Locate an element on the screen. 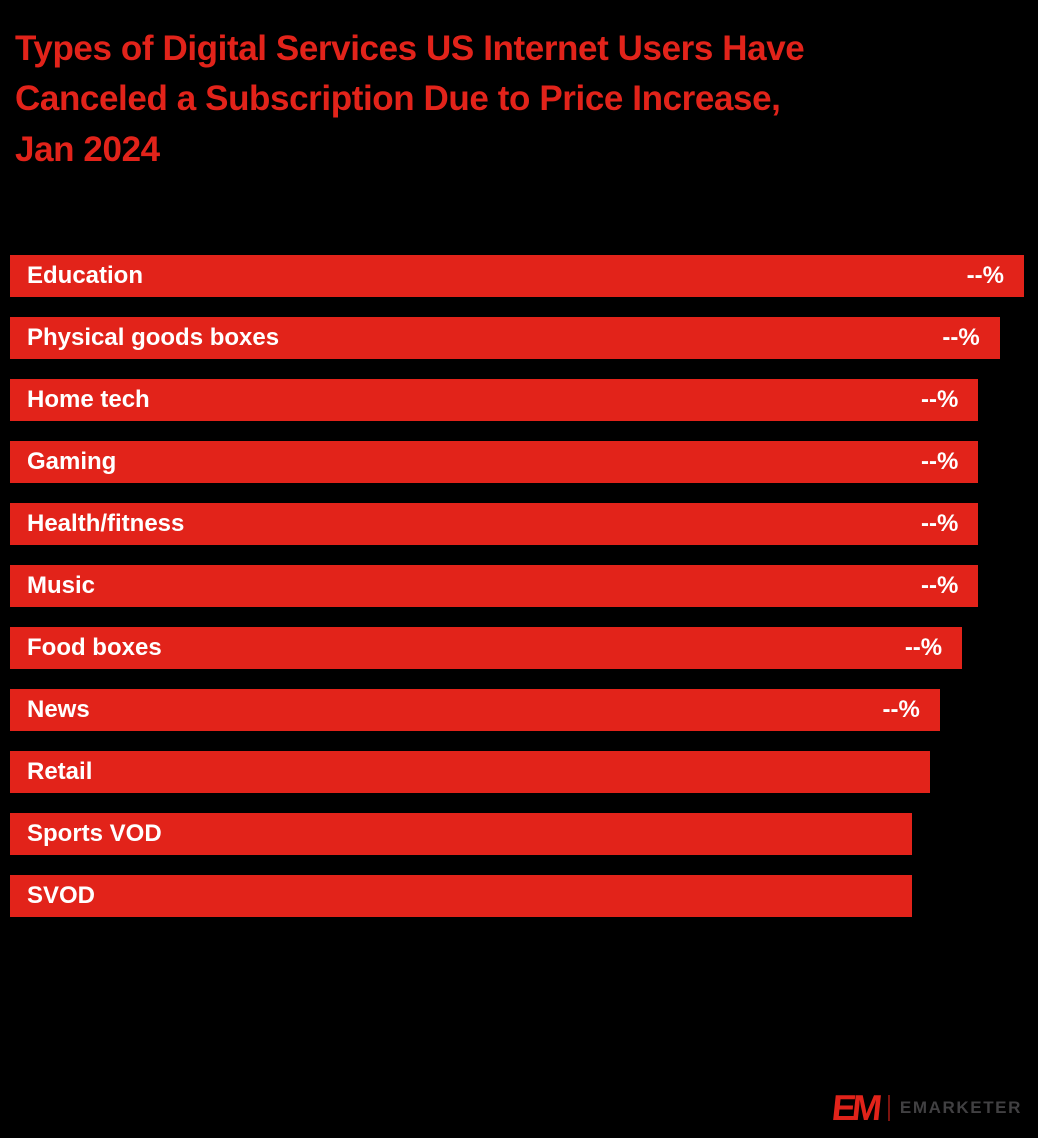  bar-category-label: Physical goods boxes is located at coordinates (153, 338).